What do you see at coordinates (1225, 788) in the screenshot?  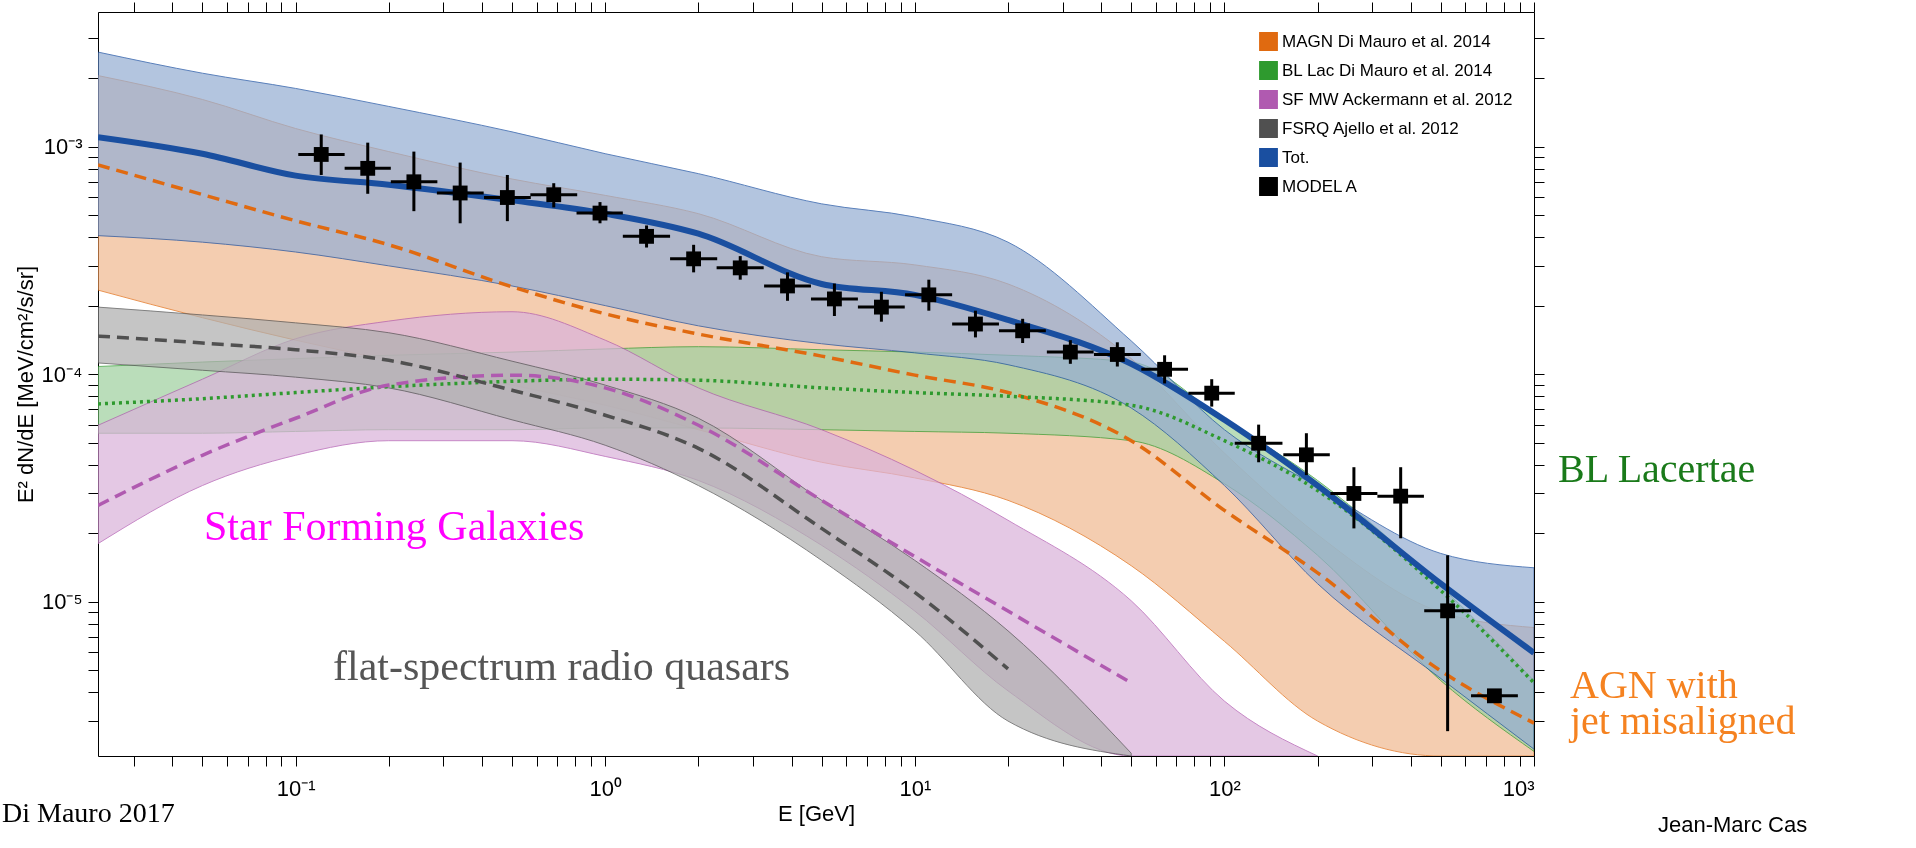 I see `x-tick-label: 10²` at bounding box center [1225, 788].